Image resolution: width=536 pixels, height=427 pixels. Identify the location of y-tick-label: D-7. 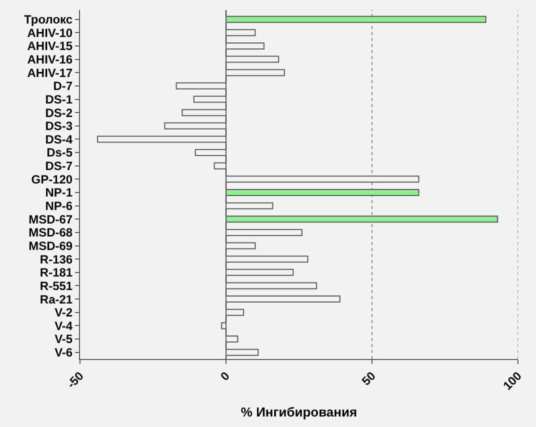
(63, 86).